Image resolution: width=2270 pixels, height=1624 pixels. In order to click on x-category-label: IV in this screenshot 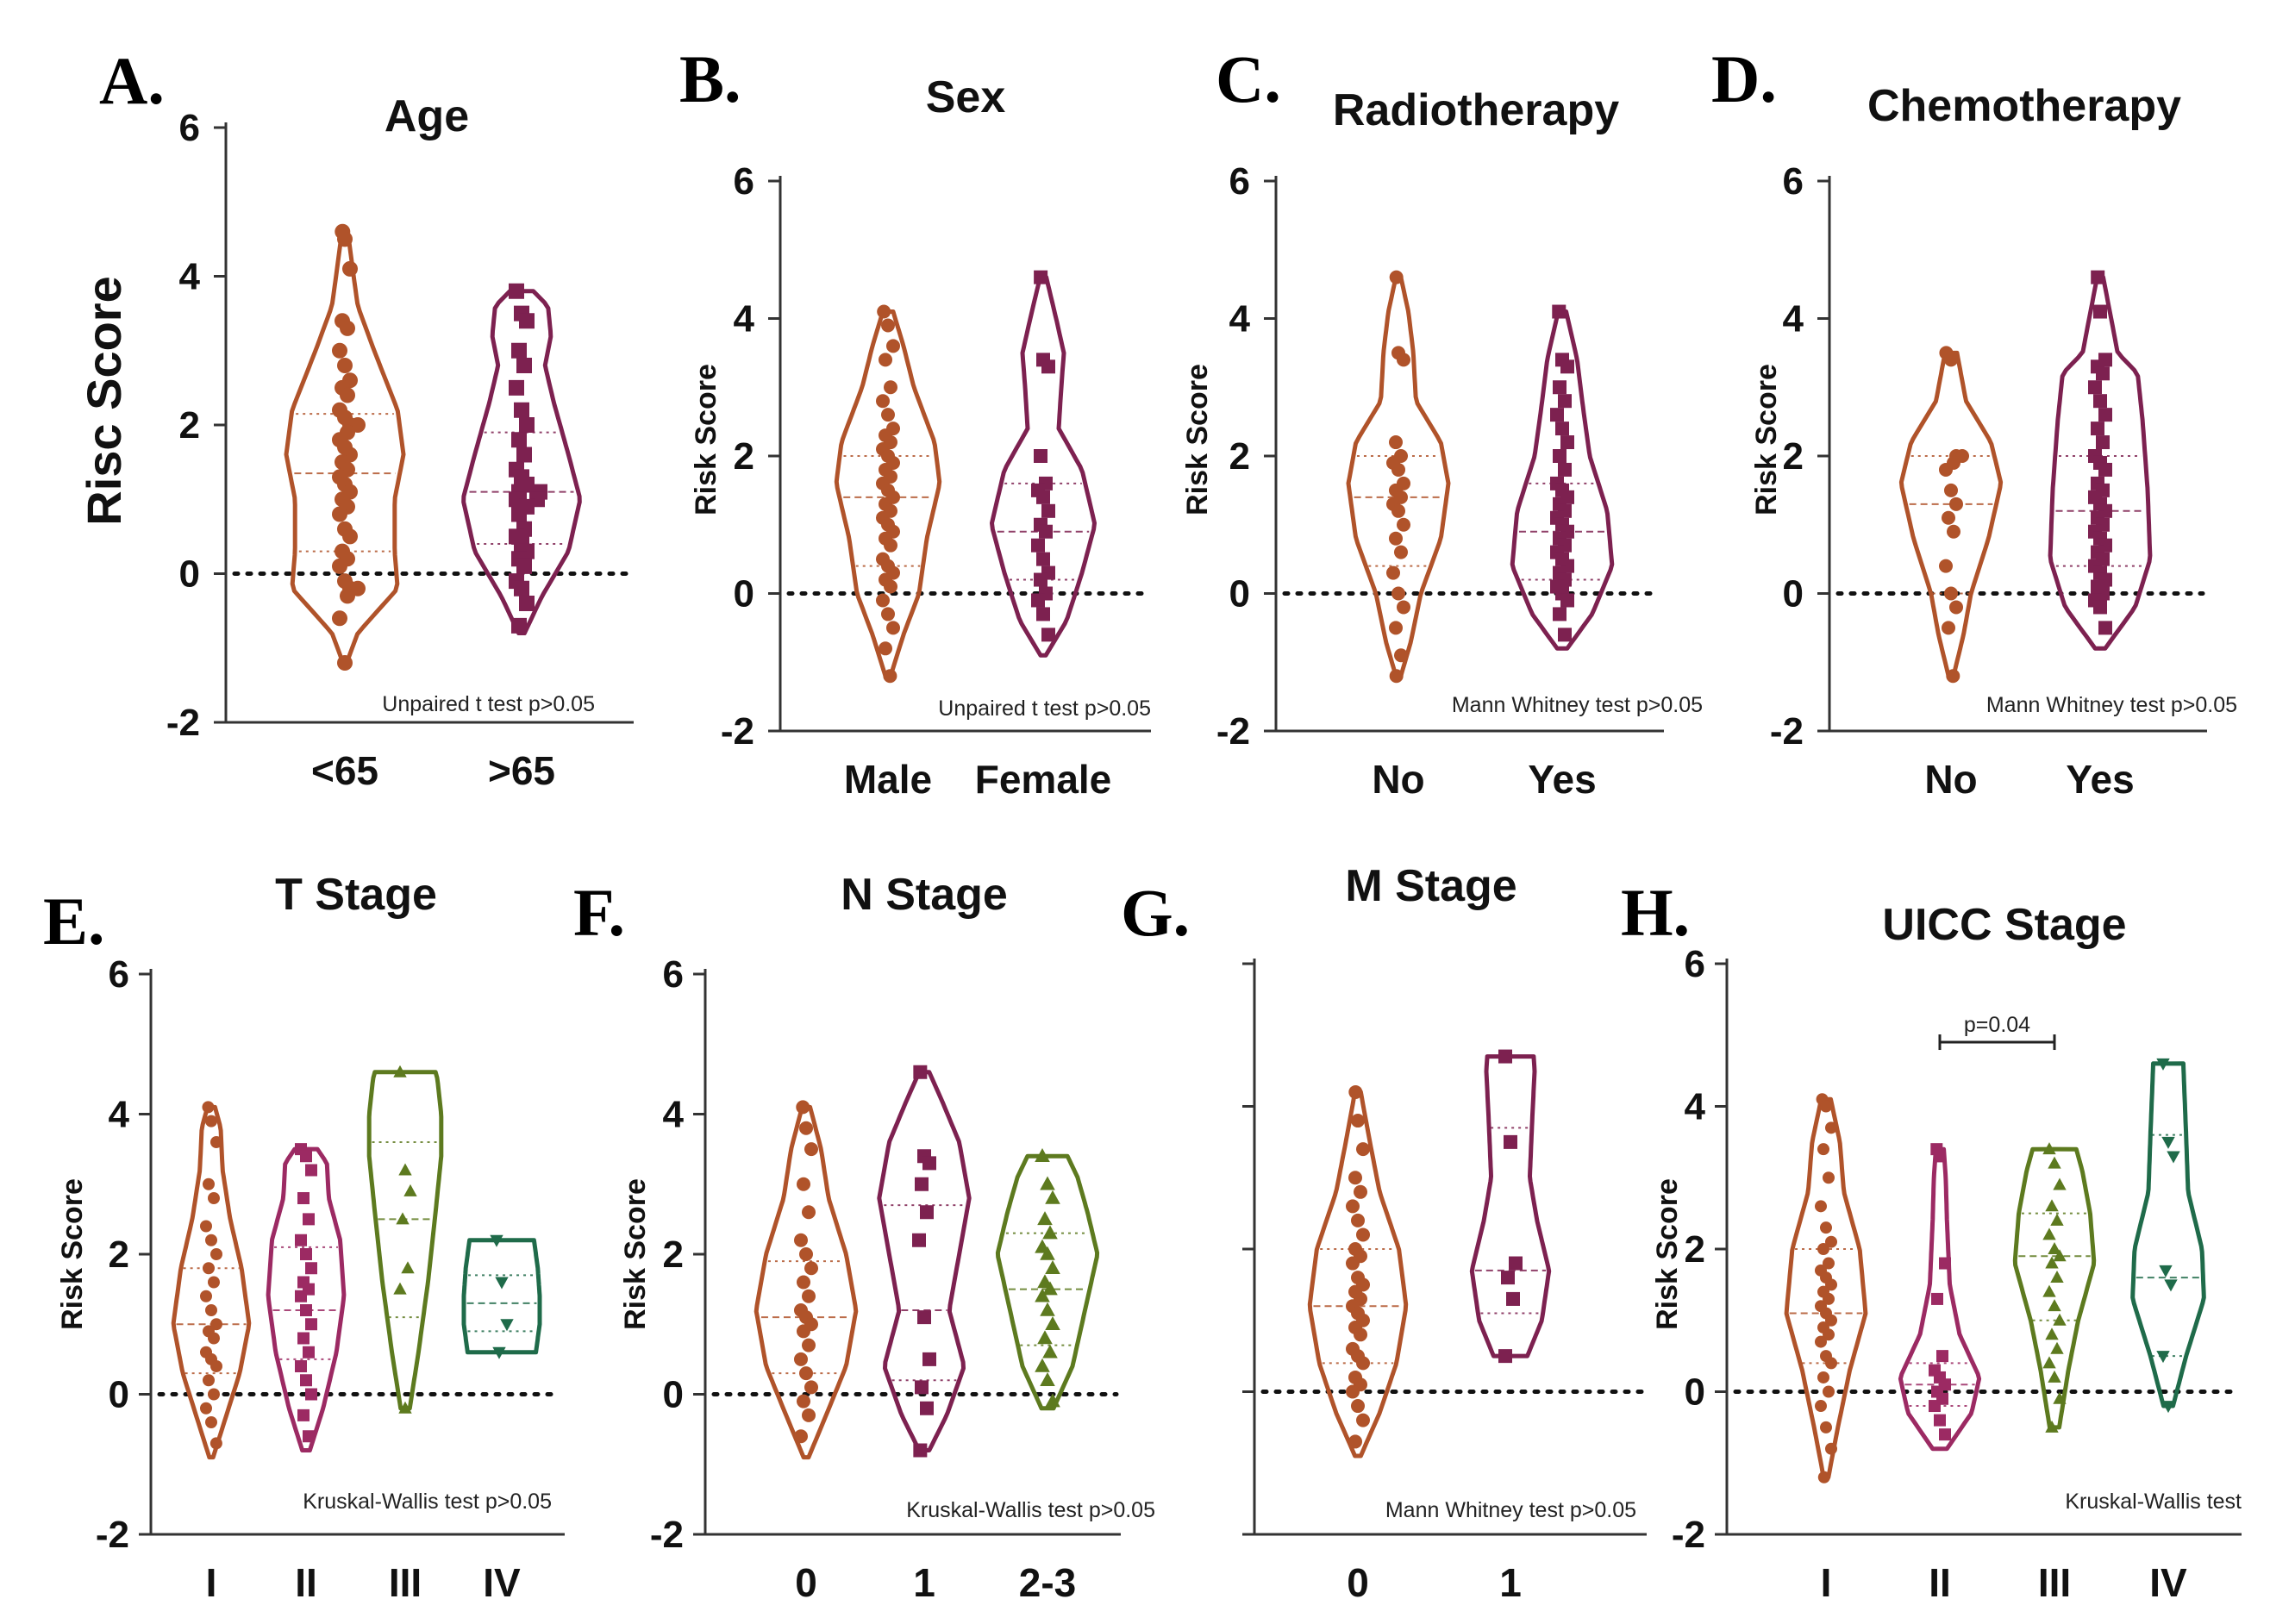, I will do `click(2168, 1583)`.